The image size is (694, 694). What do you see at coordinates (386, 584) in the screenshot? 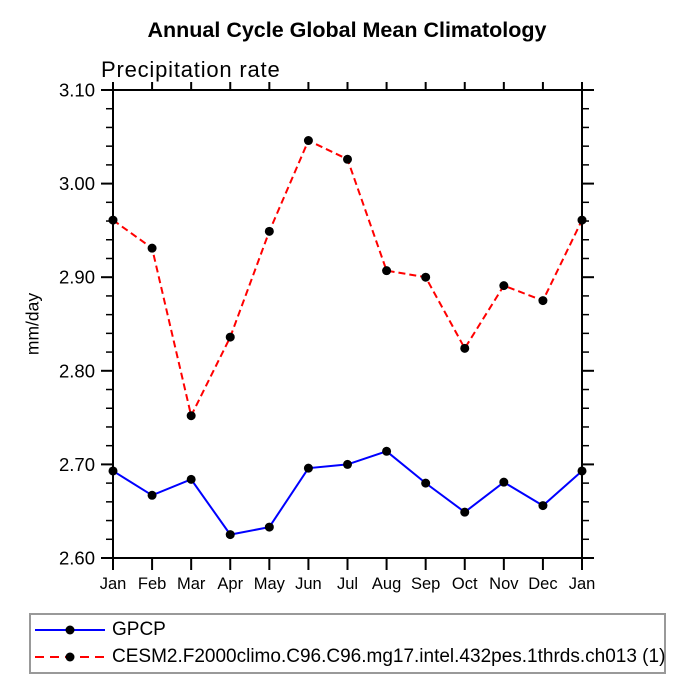
I see `x-tick-label: Aug` at bounding box center [386, 584].